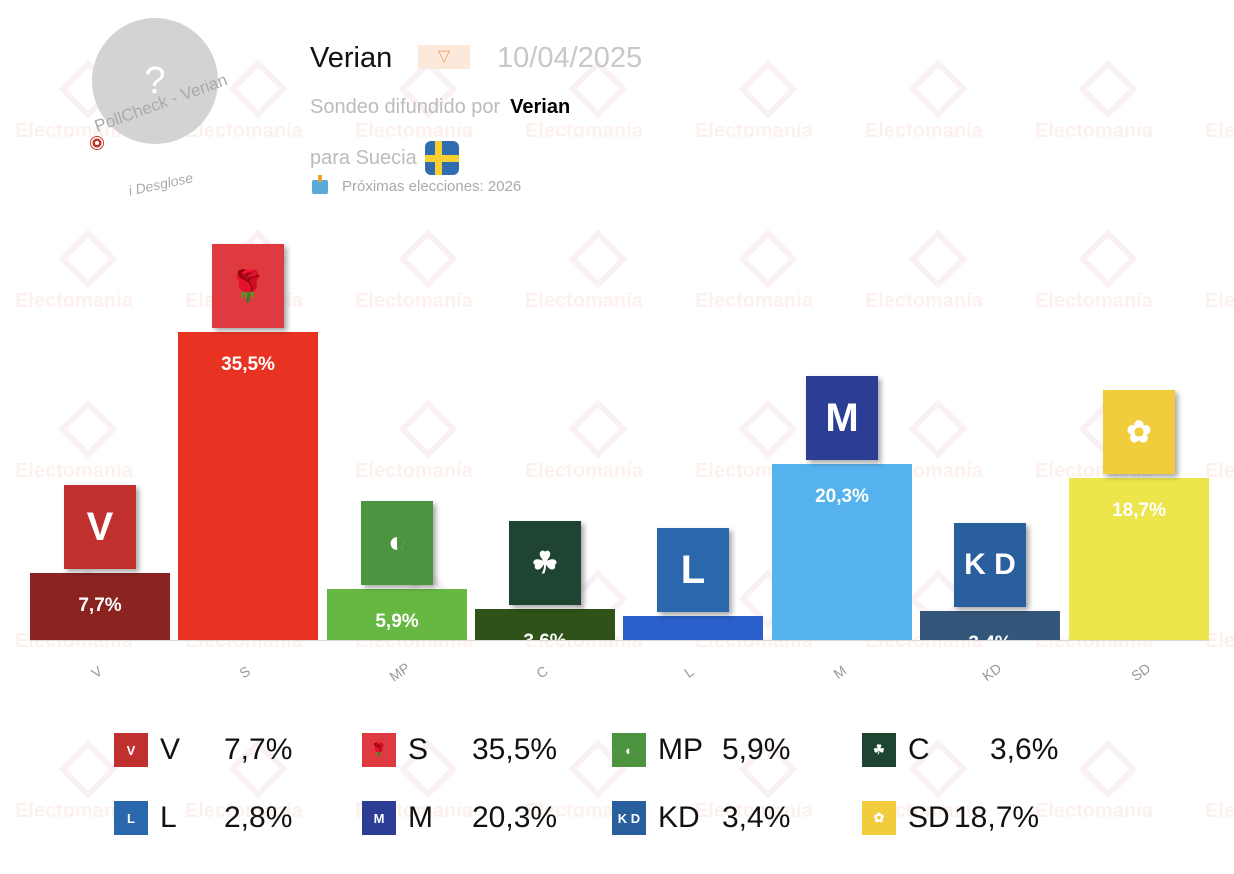 The height and width of the screenshot is (874, 1234). I want to click on legend-value: 35,5%, so click(515, 749).